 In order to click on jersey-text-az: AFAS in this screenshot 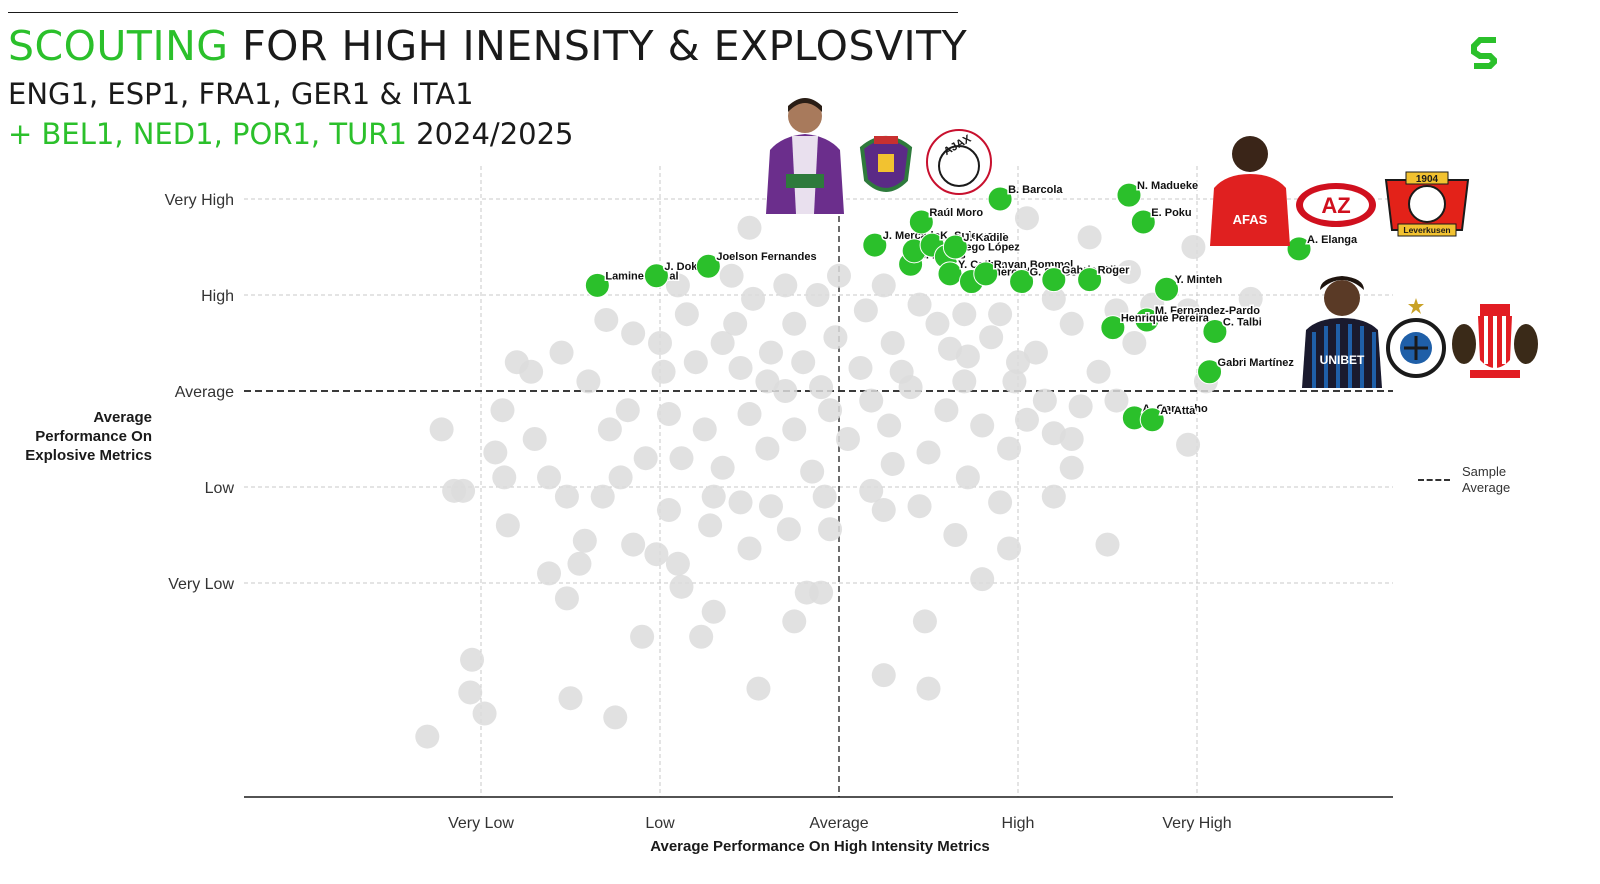, I will do `click(1250, 219)`.